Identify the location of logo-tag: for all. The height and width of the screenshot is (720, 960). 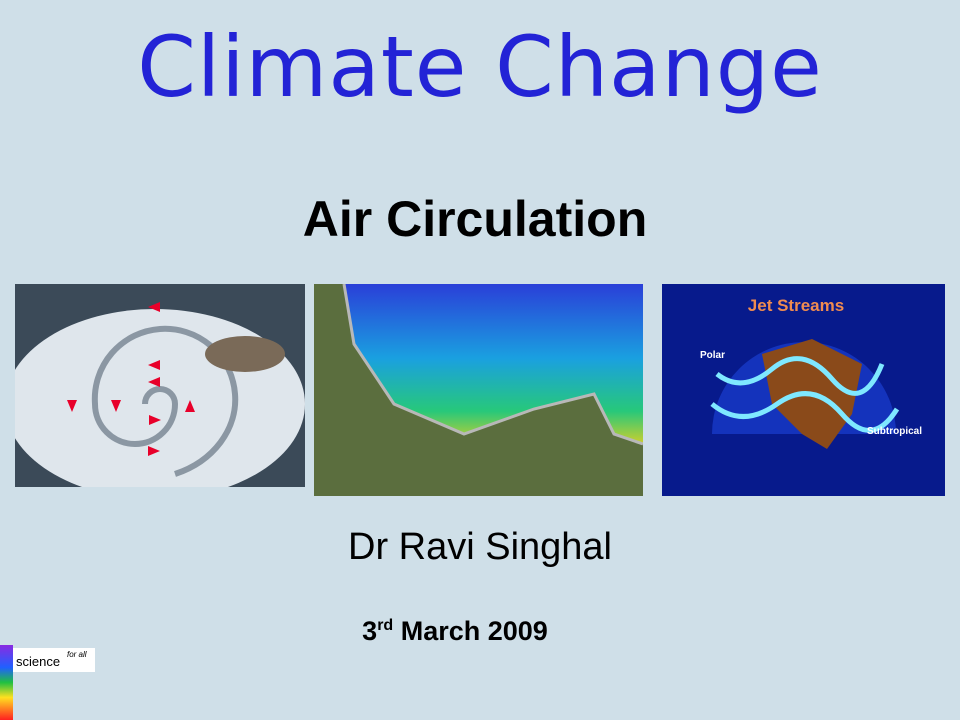
(77, 654).